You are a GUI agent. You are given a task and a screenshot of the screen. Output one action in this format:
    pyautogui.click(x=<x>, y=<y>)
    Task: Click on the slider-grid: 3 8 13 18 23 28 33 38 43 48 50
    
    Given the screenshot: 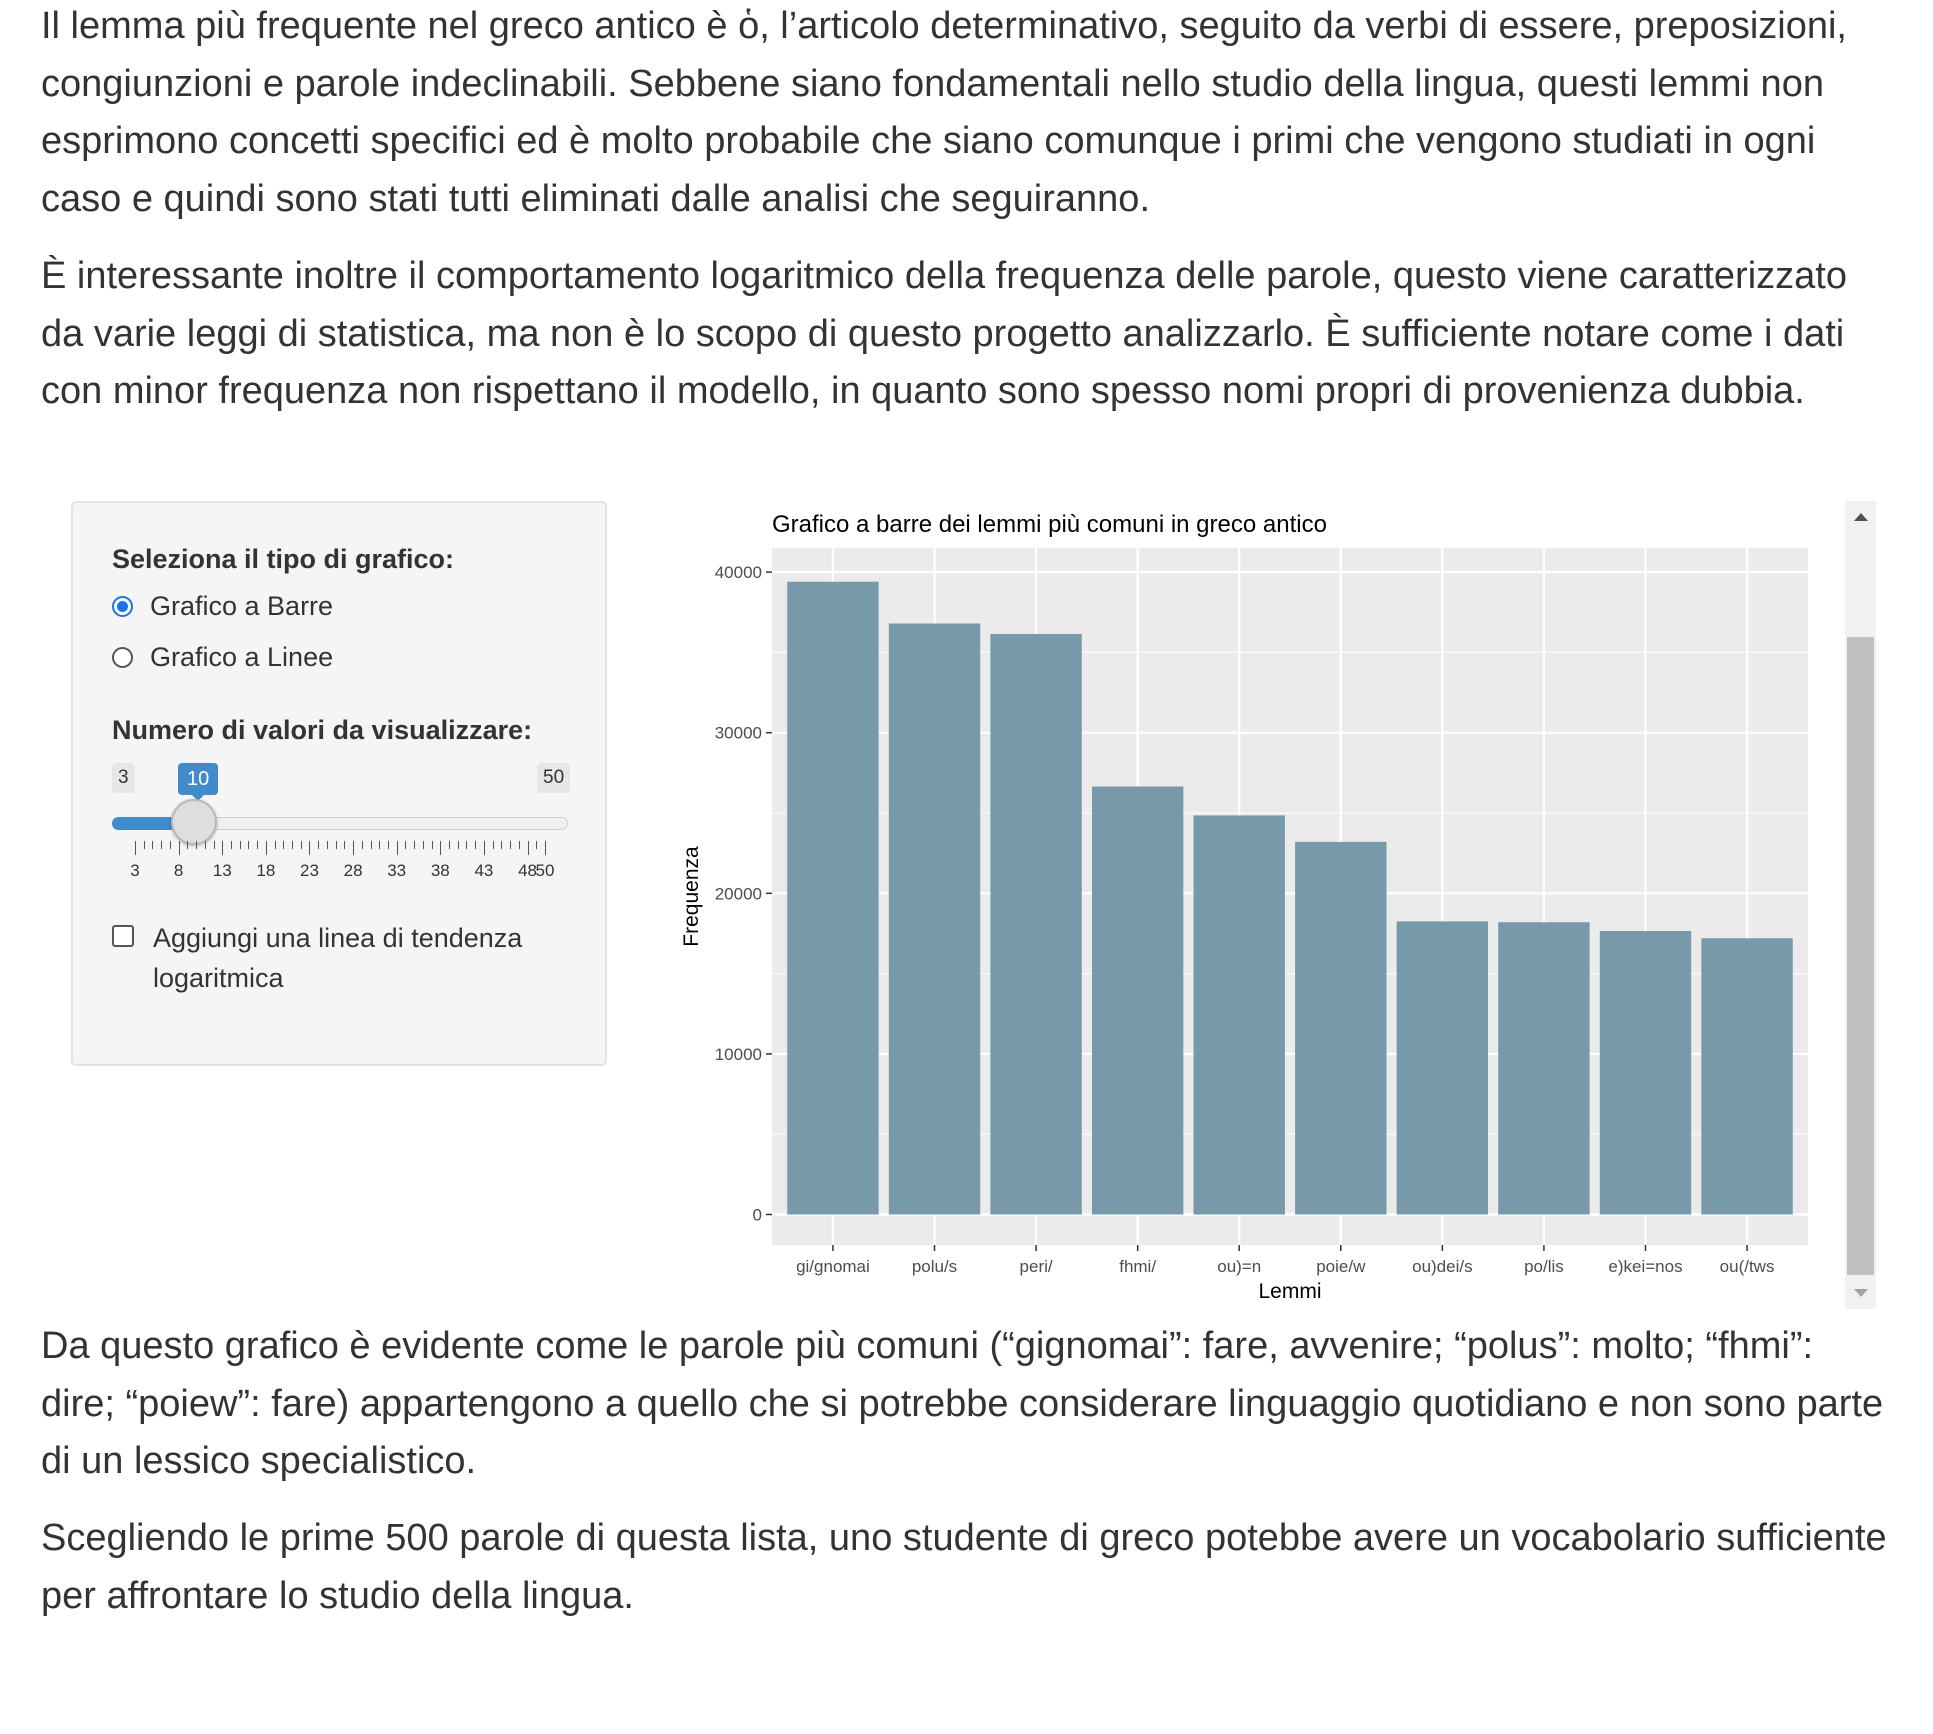 What is the action you would take?
    pyautogui.click(x=341, y=863)
    